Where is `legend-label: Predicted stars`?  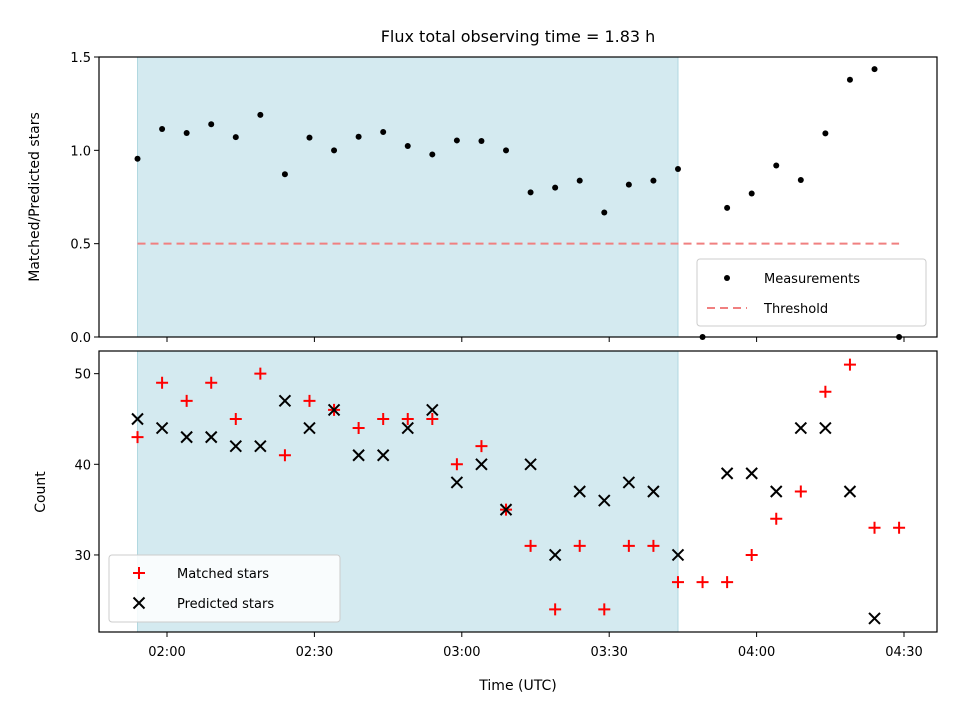
legend-label: Predicted stars is located at coordinates (225, 604).